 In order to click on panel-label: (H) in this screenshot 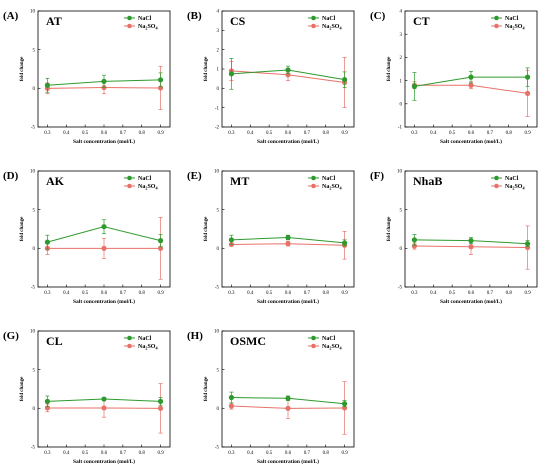, I will do `click(195, 336)`.